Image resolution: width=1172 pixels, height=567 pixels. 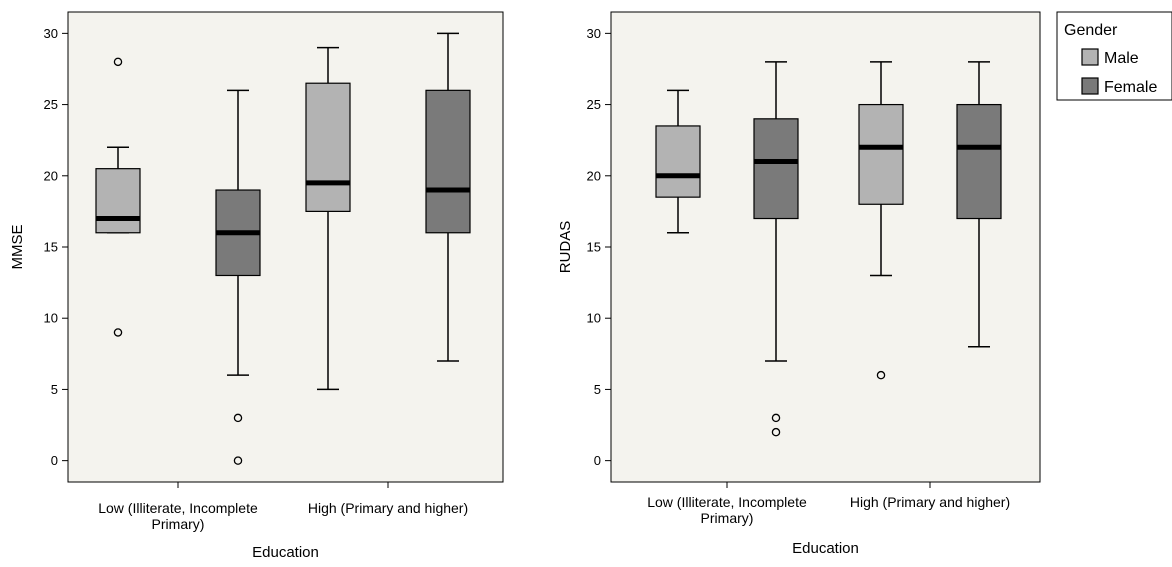 I want to click on y-axis-title: RUDAS, so click(x=565, y=247).